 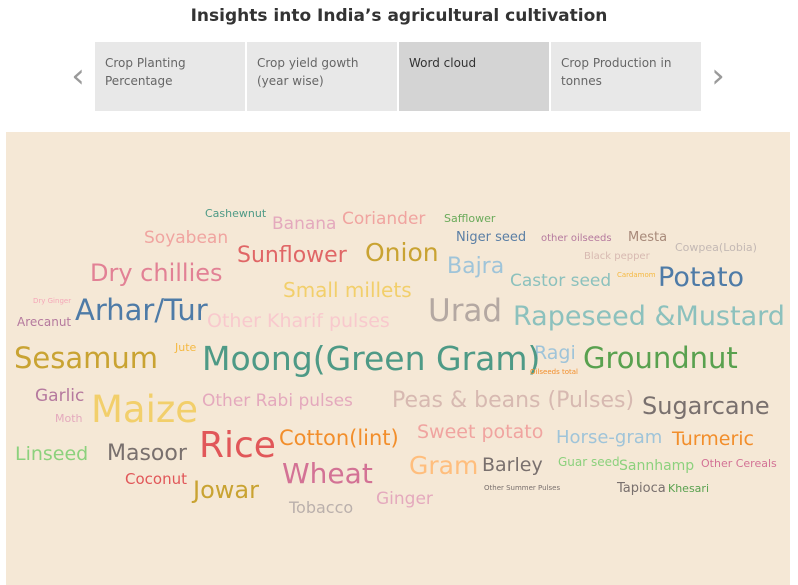 What do you see at coordinates (69, 418) in the screenshot?
I see `word-moth: Moth` at bounding box center [69, 418].